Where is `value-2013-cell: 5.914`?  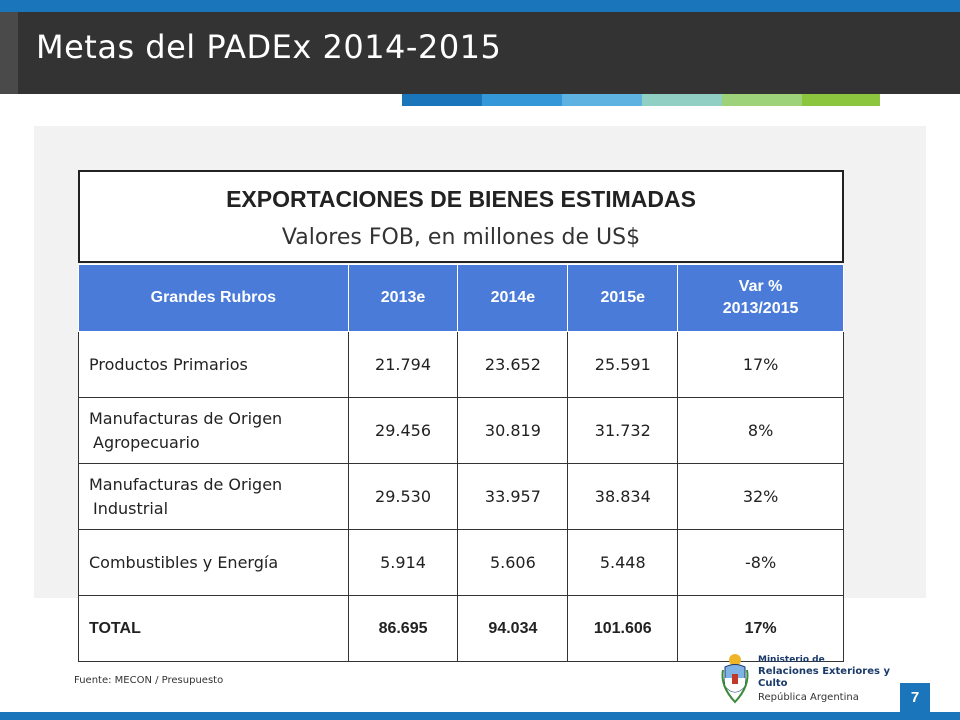 value-2013-cell: 5.914 is located at coordinates (403, 562).